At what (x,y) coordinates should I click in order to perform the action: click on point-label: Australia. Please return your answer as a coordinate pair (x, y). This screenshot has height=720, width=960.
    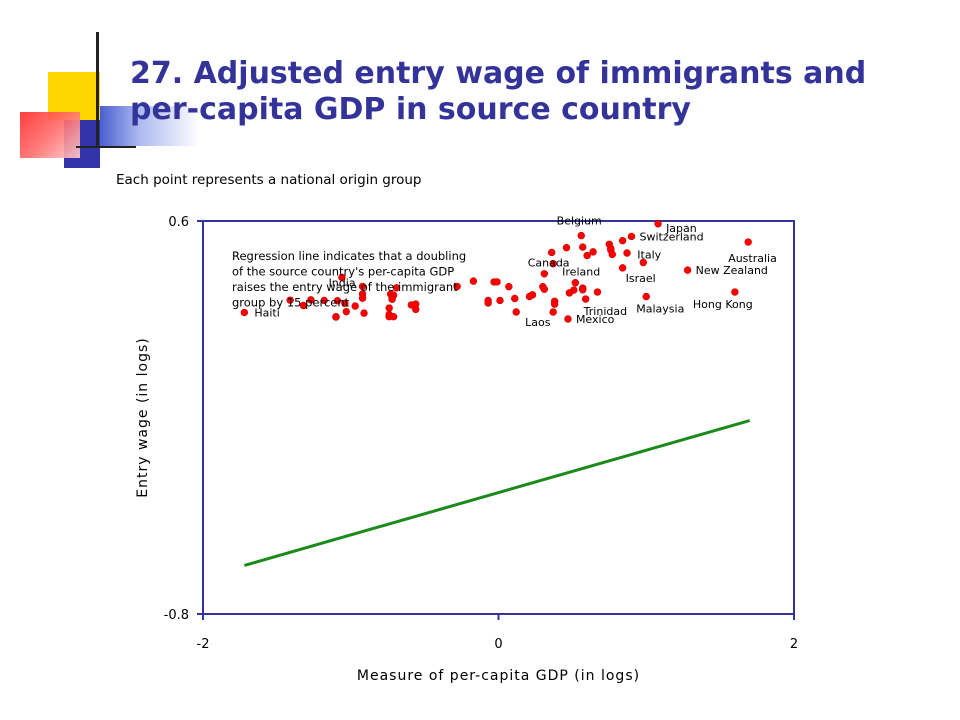
    Looking at the image, I should click on (752, 258).